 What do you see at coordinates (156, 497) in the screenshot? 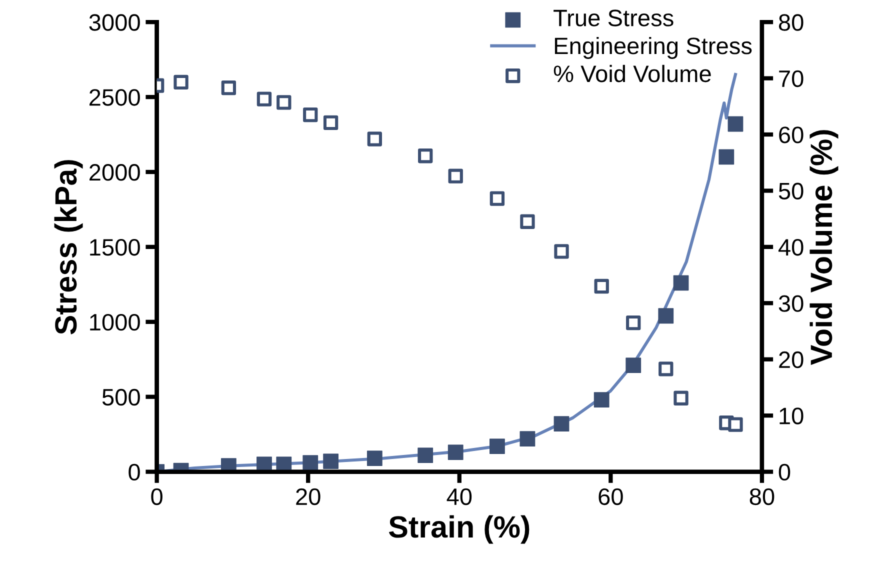
I see `x-tick-label: 0` at bounding box center [156, 497].